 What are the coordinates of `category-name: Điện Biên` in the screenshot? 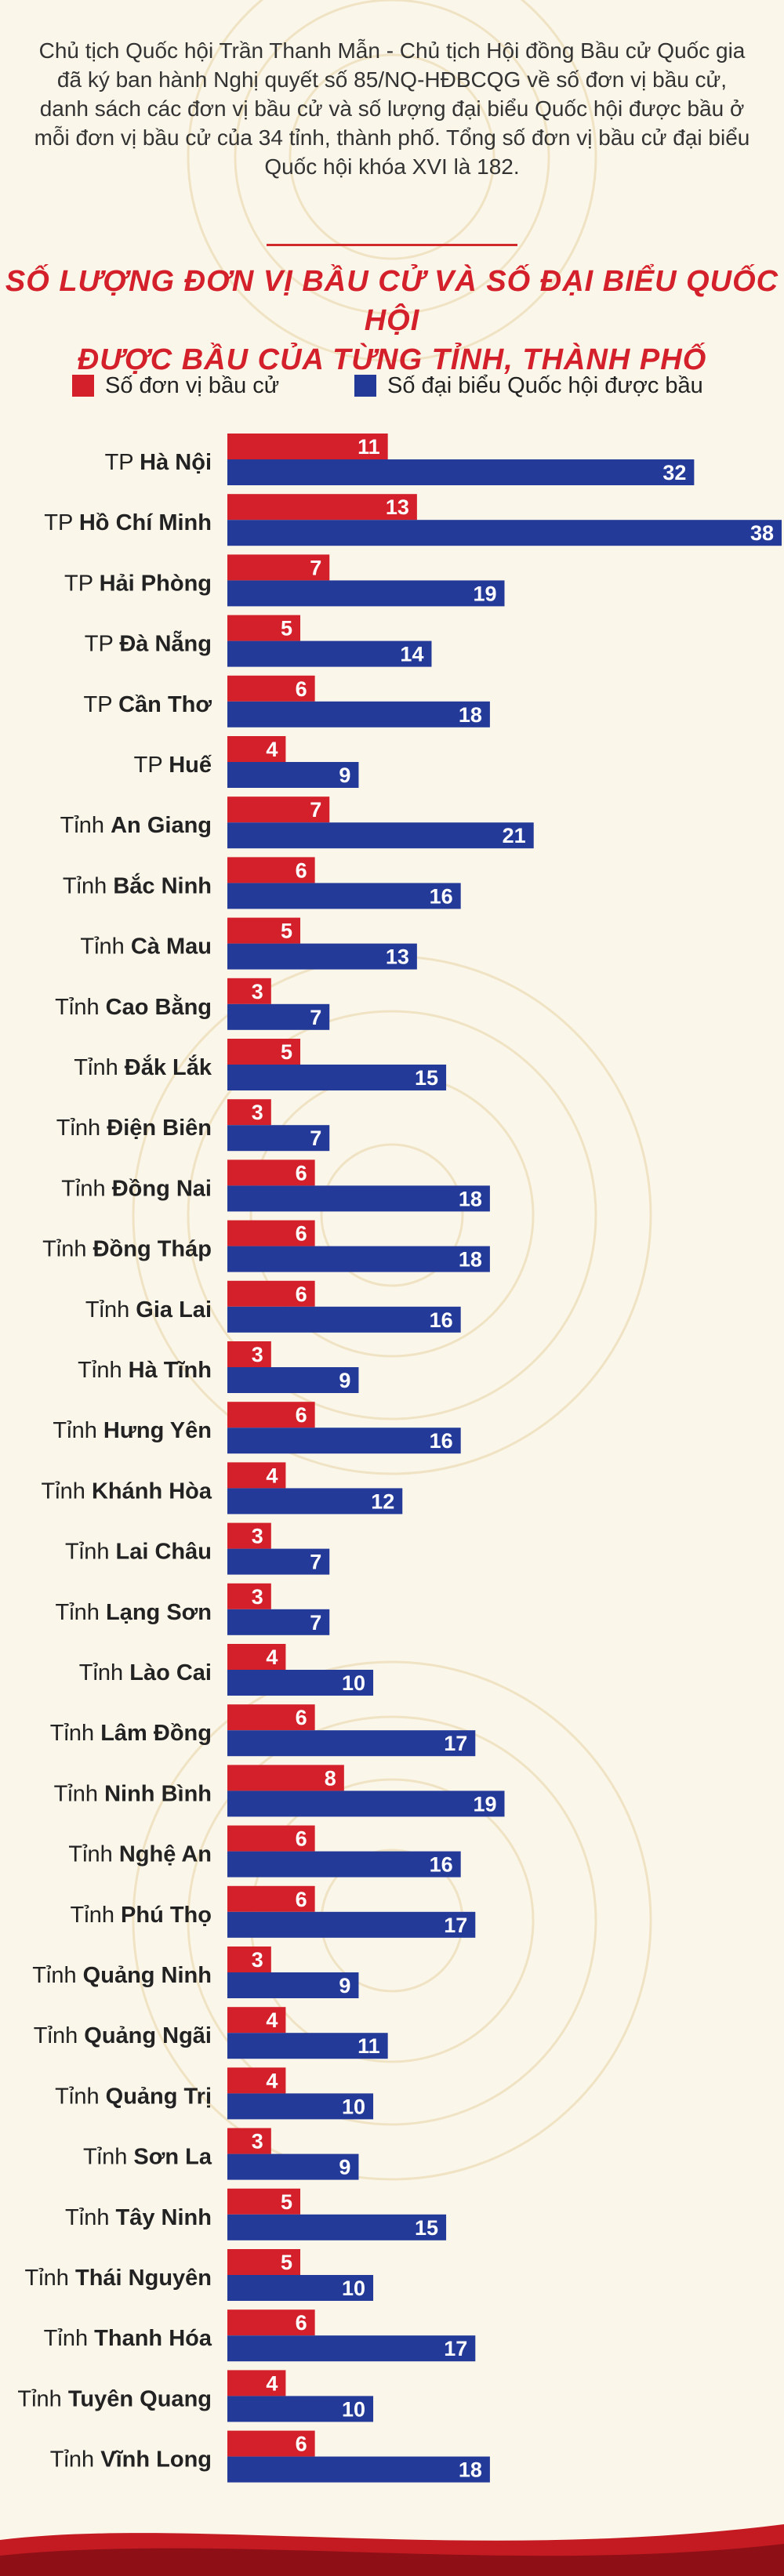 It's located at (159, 1129).